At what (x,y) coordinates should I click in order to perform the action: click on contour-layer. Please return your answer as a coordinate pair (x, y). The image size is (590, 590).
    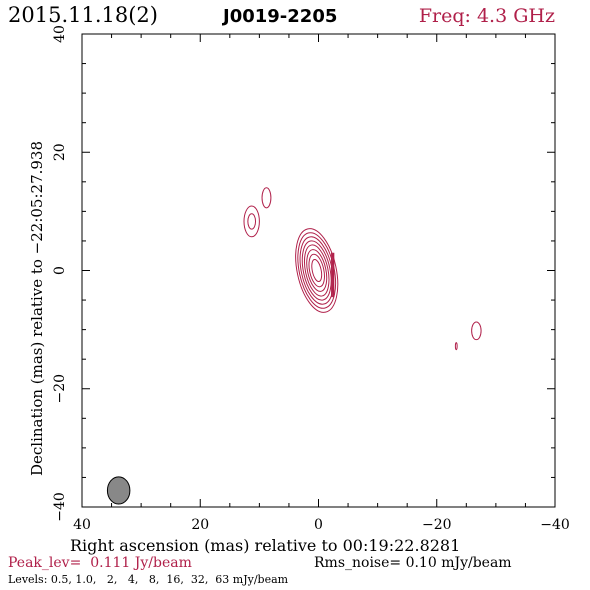
    Looking at the image, I should click on (362, 269).